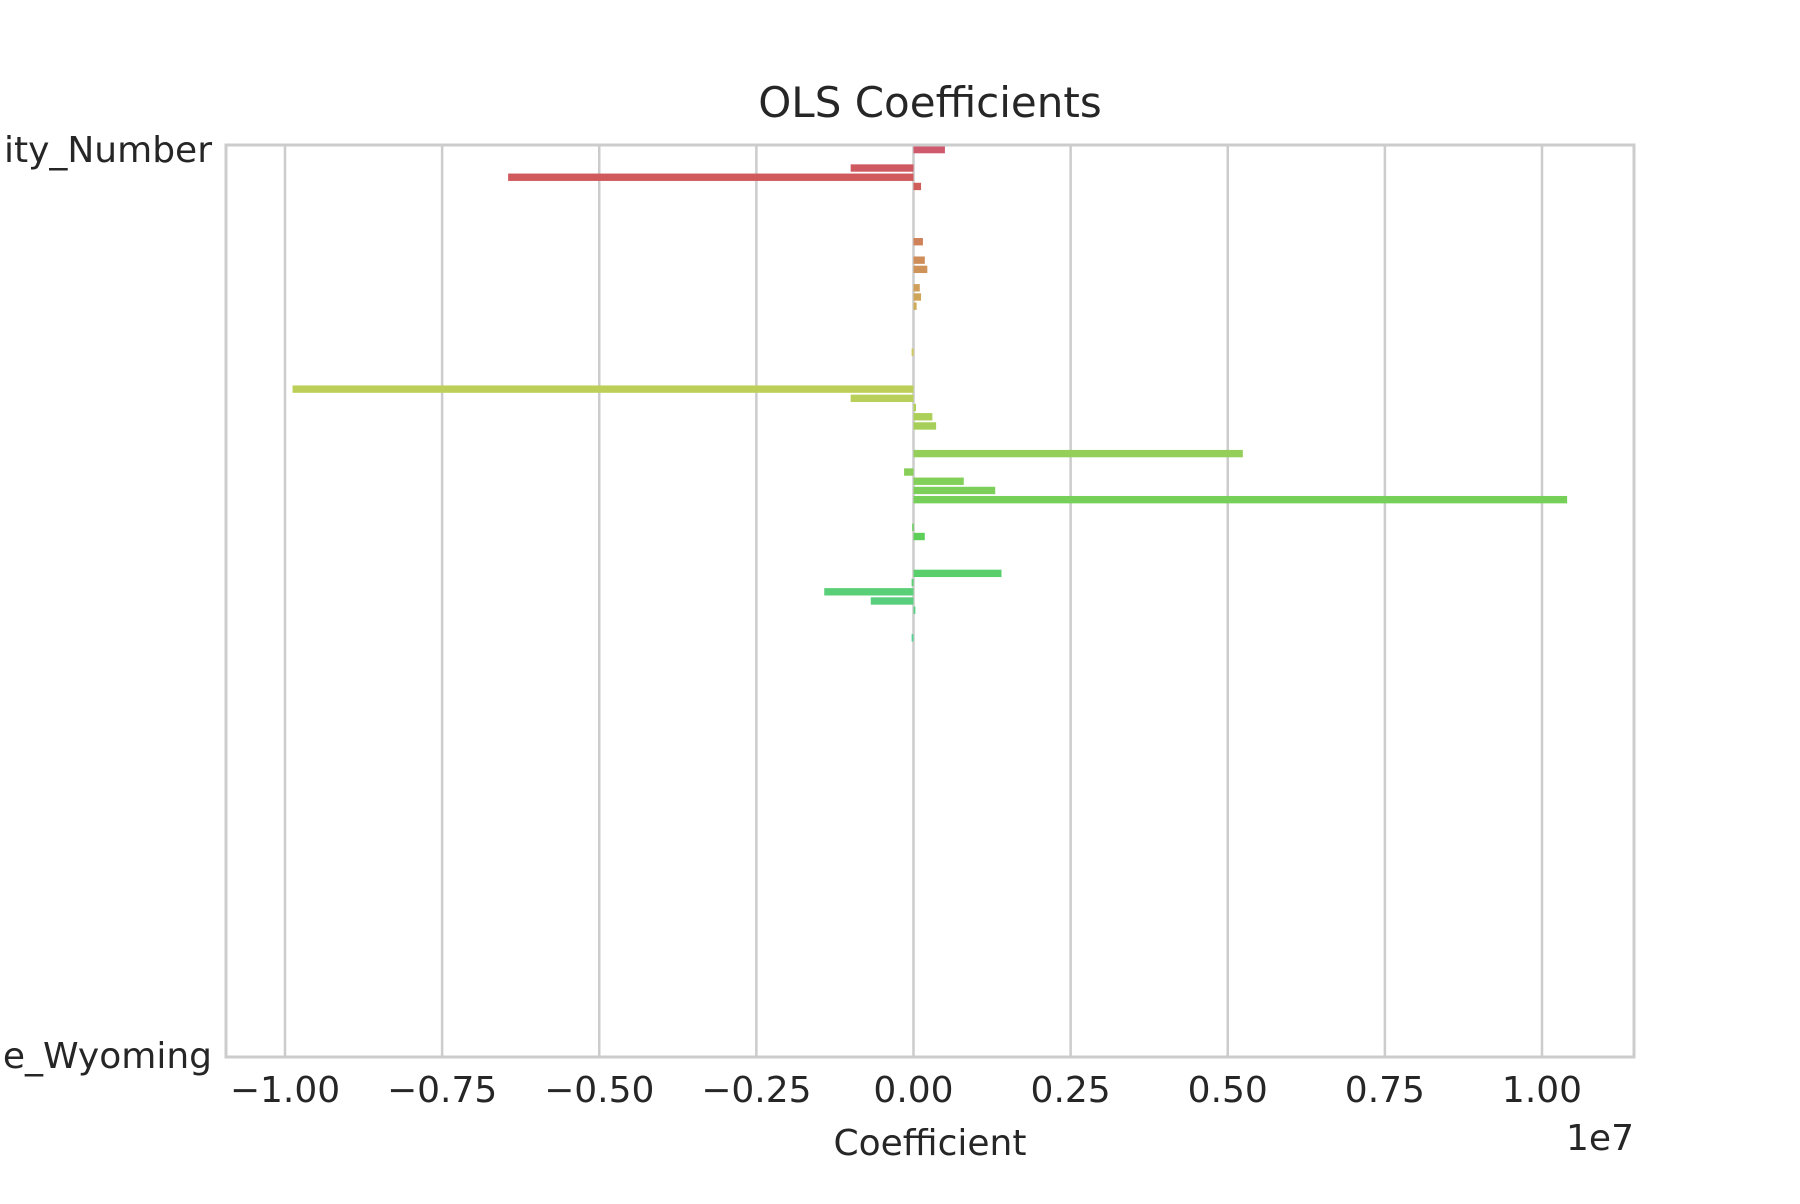  I want to click on x-tick-label: 0.75, so click(1385, 1090).